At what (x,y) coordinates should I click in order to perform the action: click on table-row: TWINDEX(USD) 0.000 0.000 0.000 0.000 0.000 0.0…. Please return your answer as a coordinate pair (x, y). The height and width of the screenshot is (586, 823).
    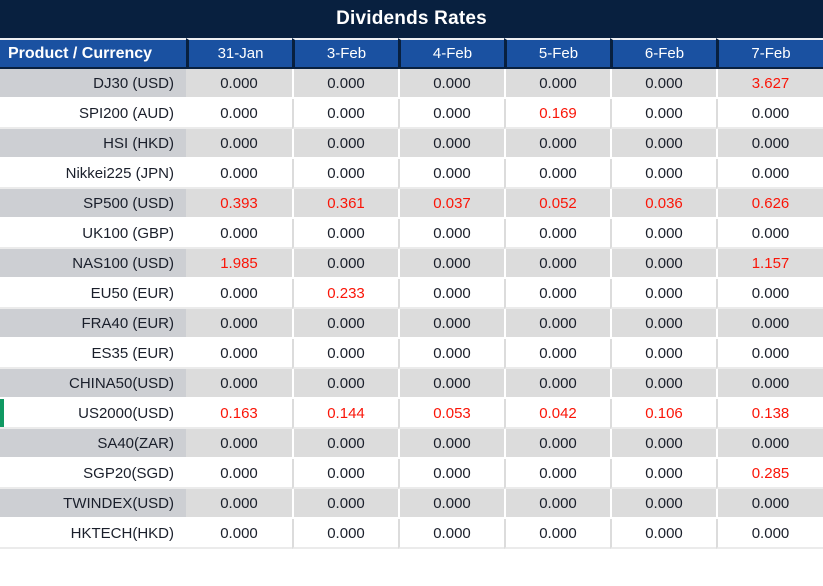
    Looking at the image, I should click on (411, 504).